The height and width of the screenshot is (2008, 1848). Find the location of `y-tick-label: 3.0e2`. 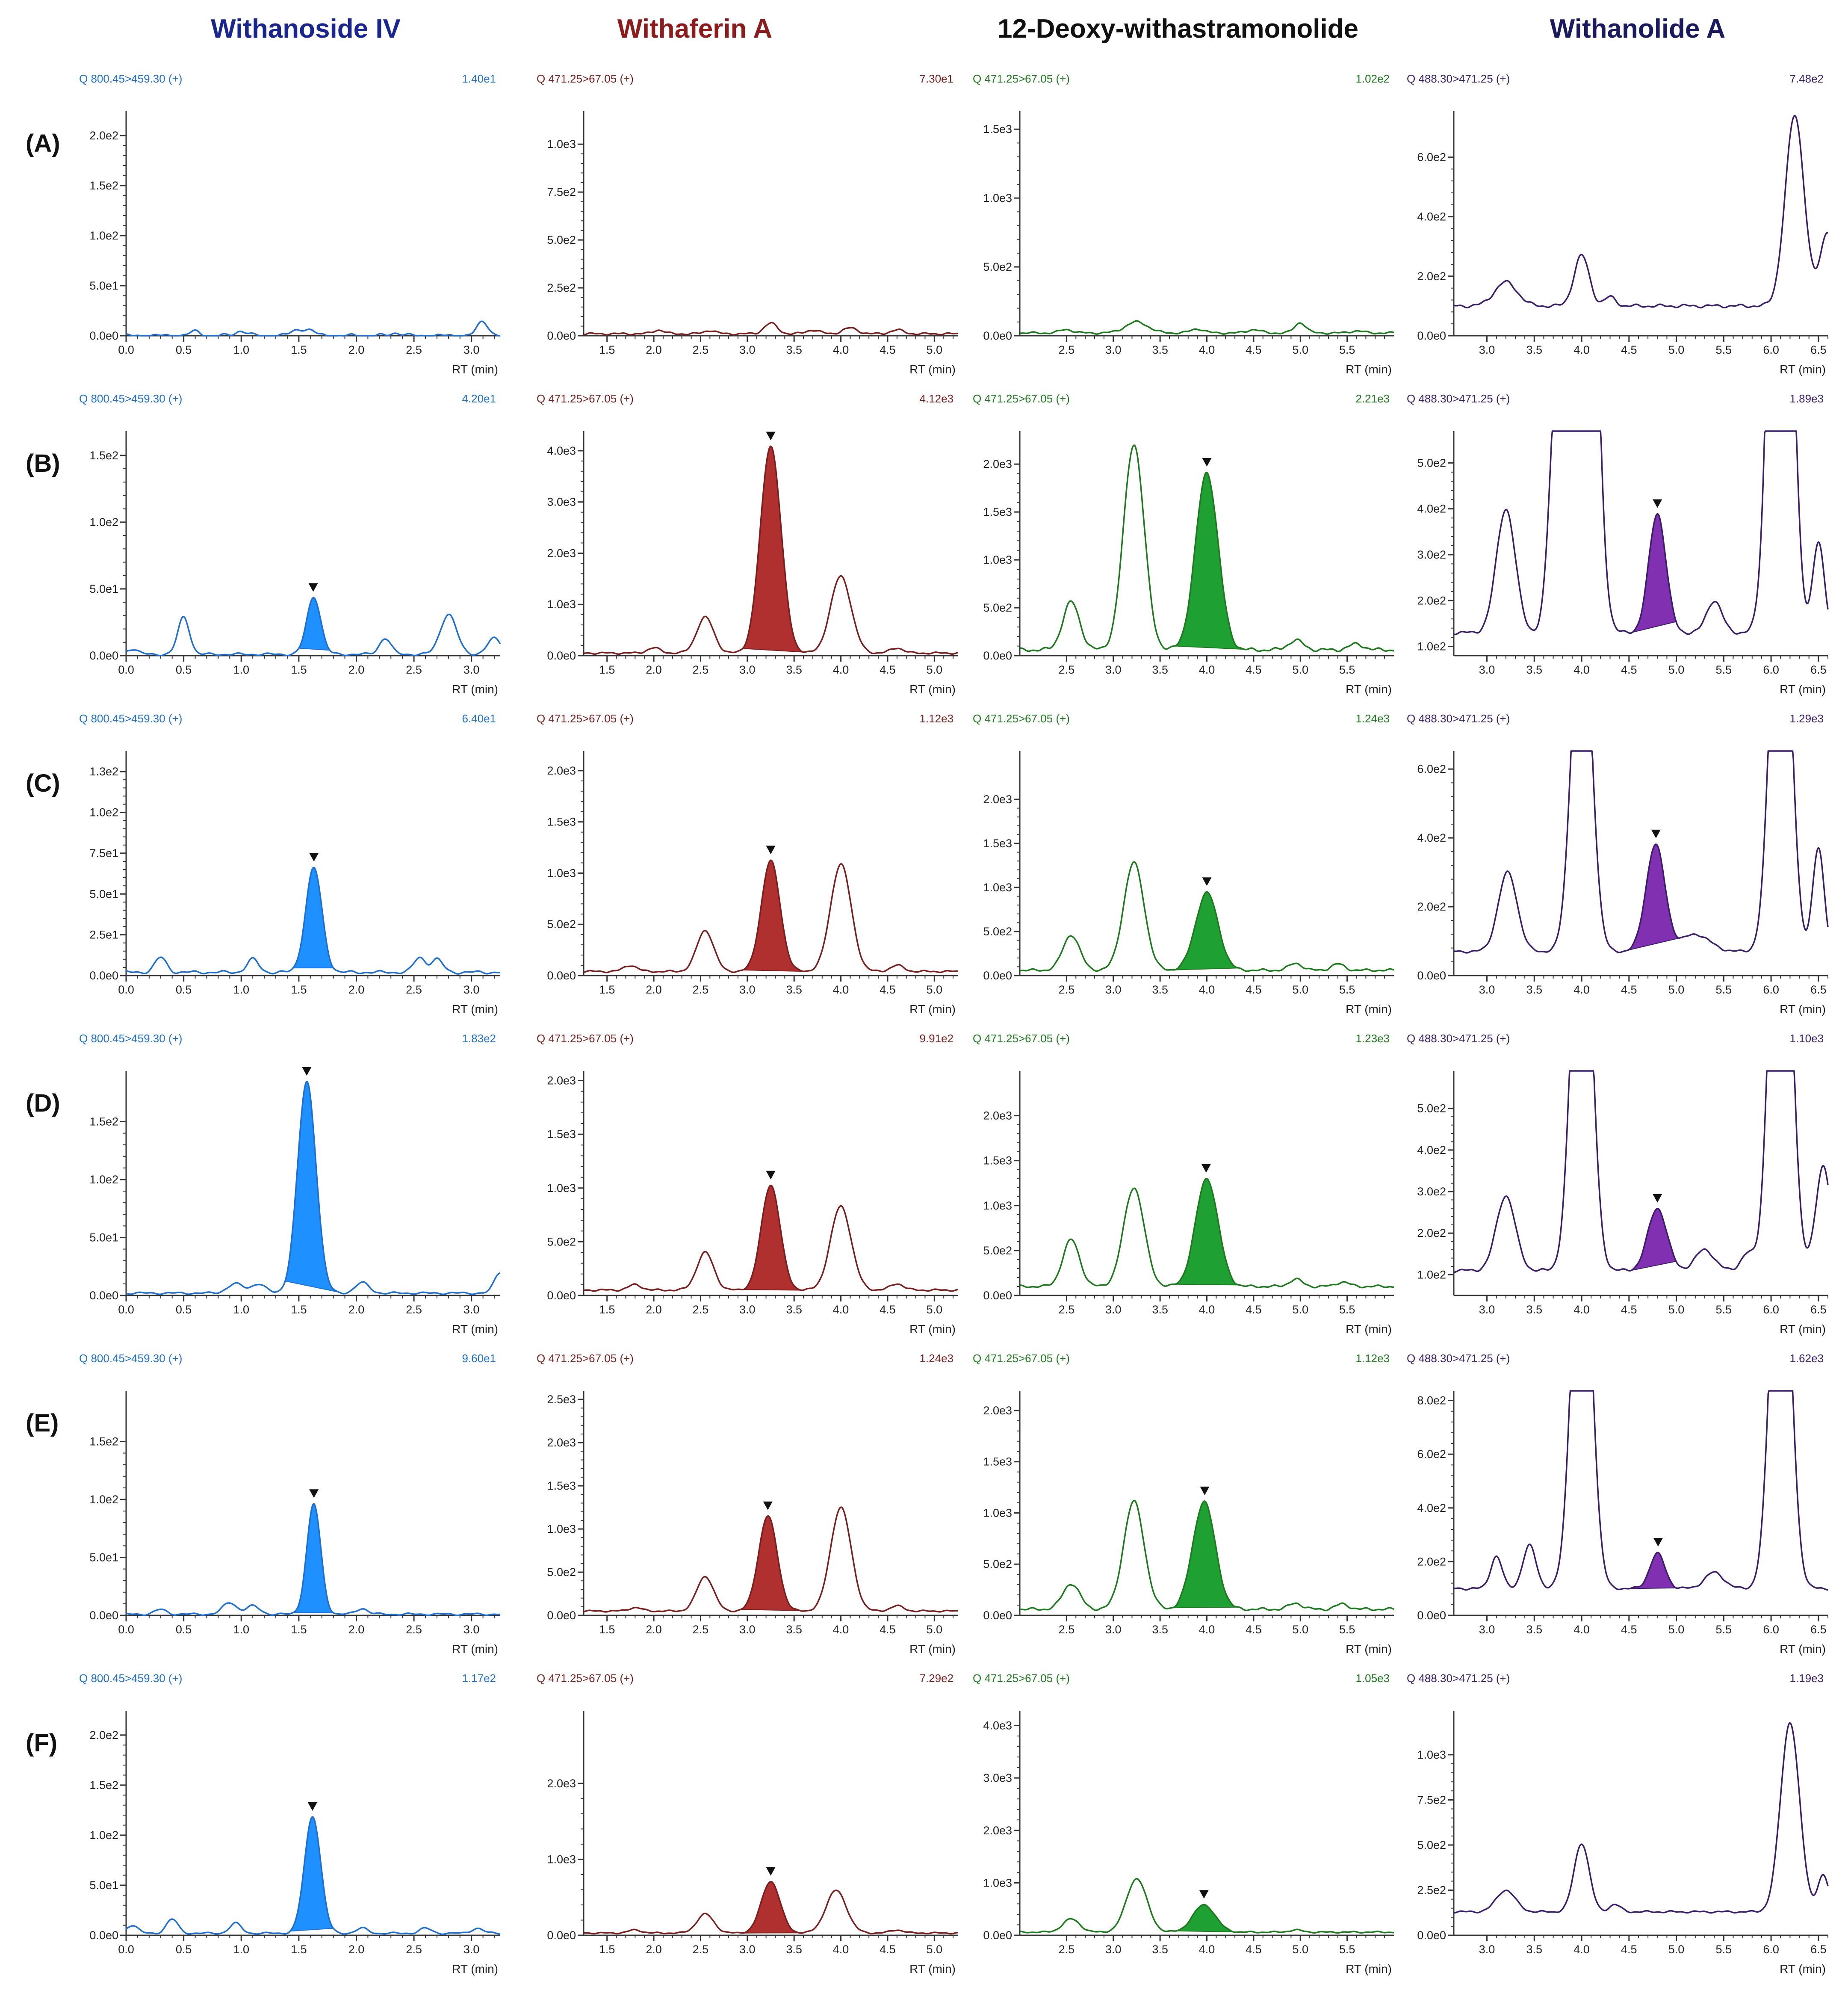

y-tick-label: 3.0e2 is located at coordinates (1431, 1191).